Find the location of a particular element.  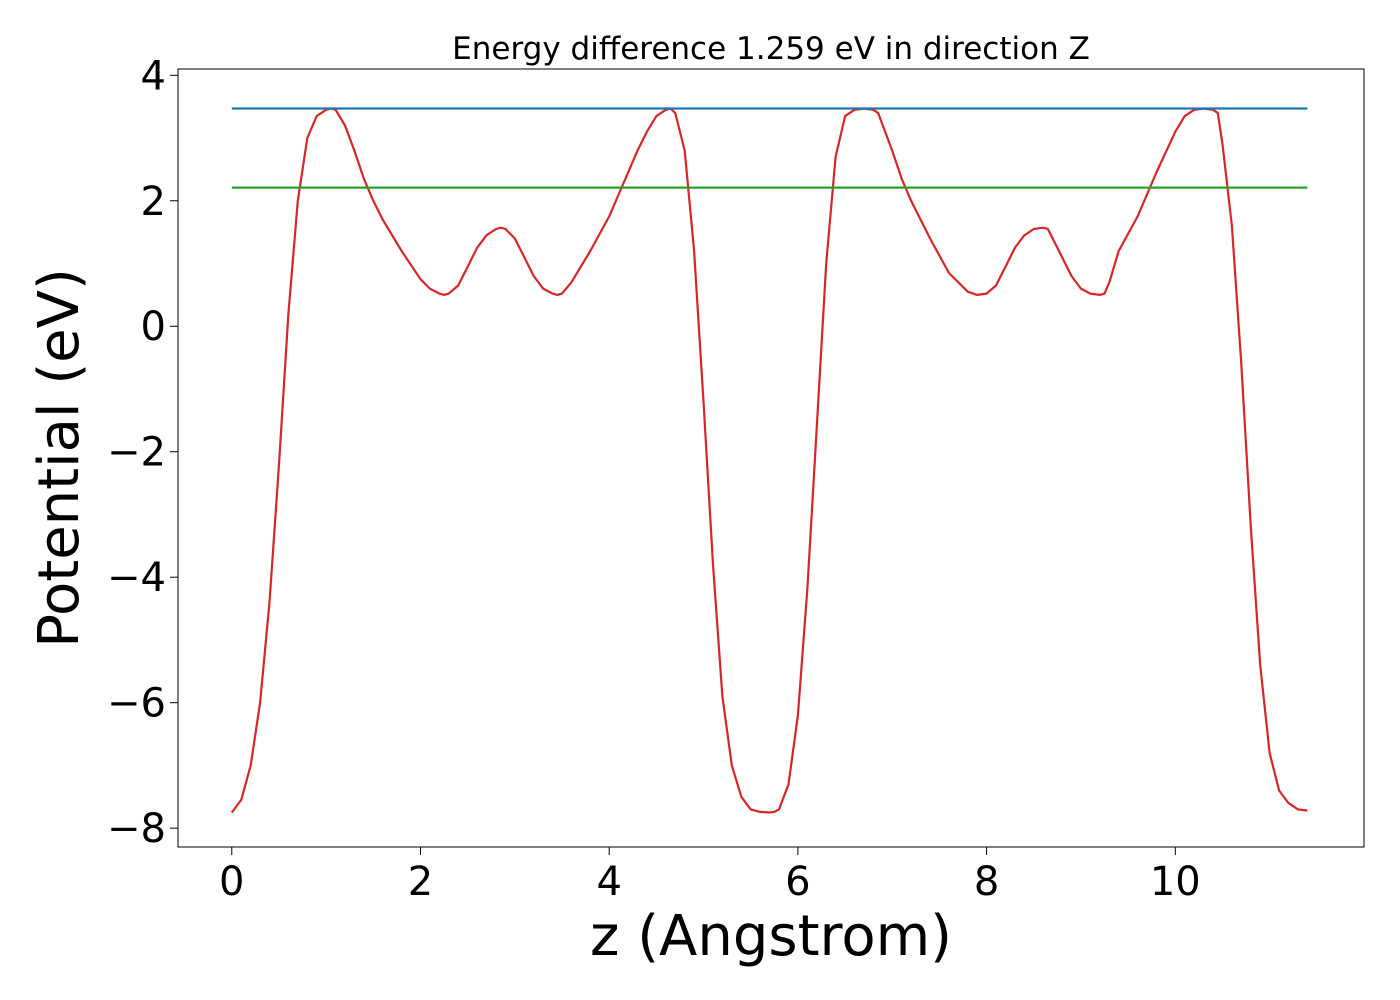

y-tick-label: 0 is located at coordinates (153, 327).